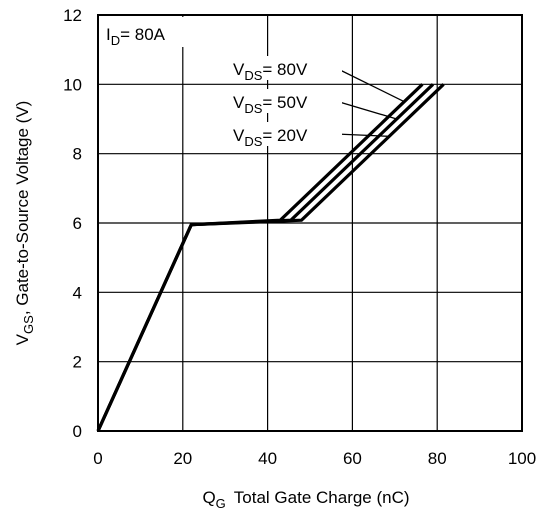  I want to click on x-tick-label: 40, so click(267, 458).